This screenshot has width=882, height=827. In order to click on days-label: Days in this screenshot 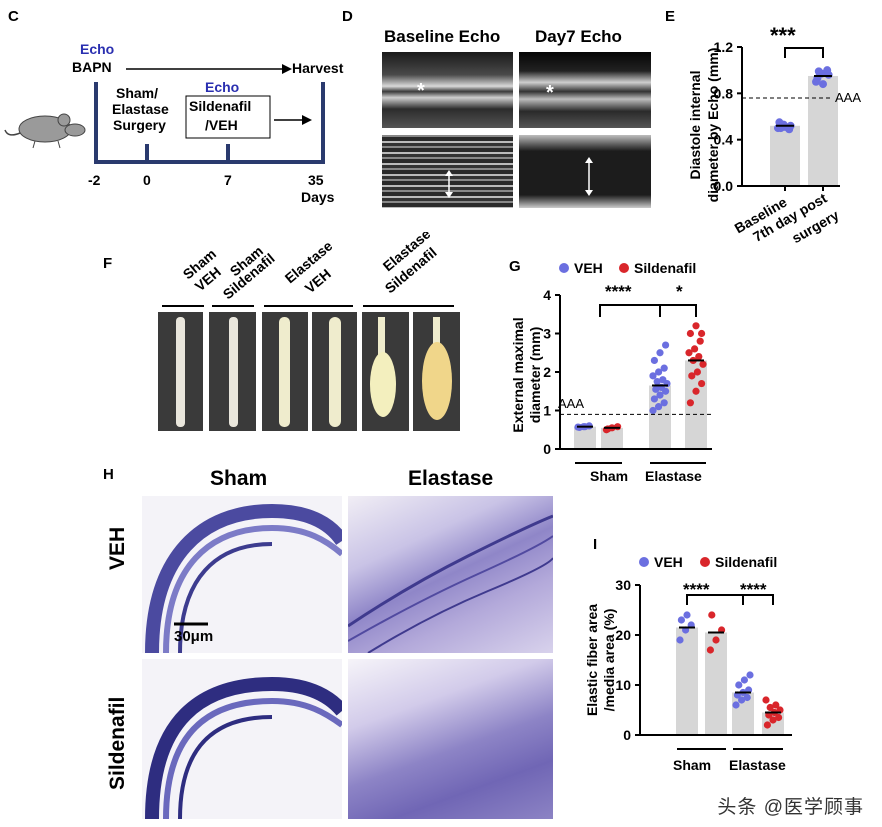, I will do `click(318, 197)`.